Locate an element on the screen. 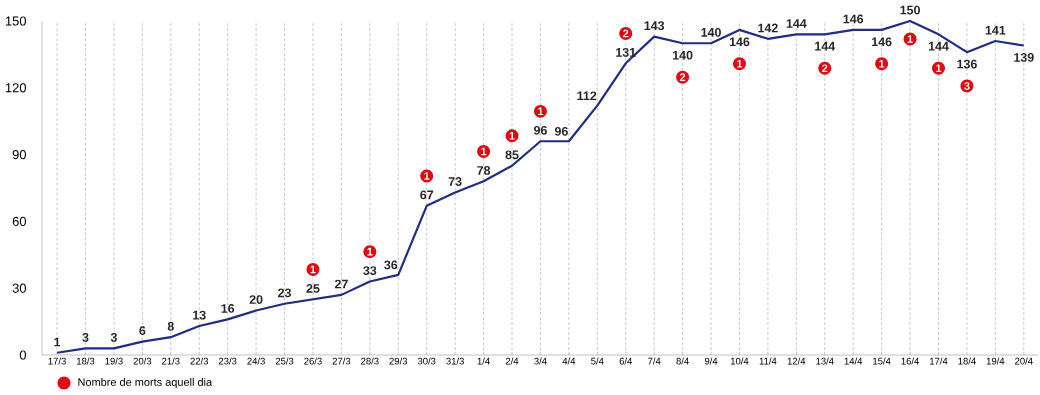  data-label: 6 is located at coordinates (142, 331).